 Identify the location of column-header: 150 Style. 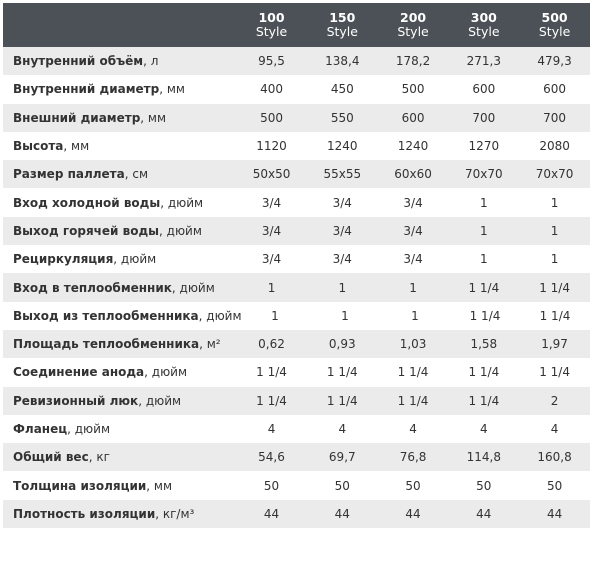
(342, 25).